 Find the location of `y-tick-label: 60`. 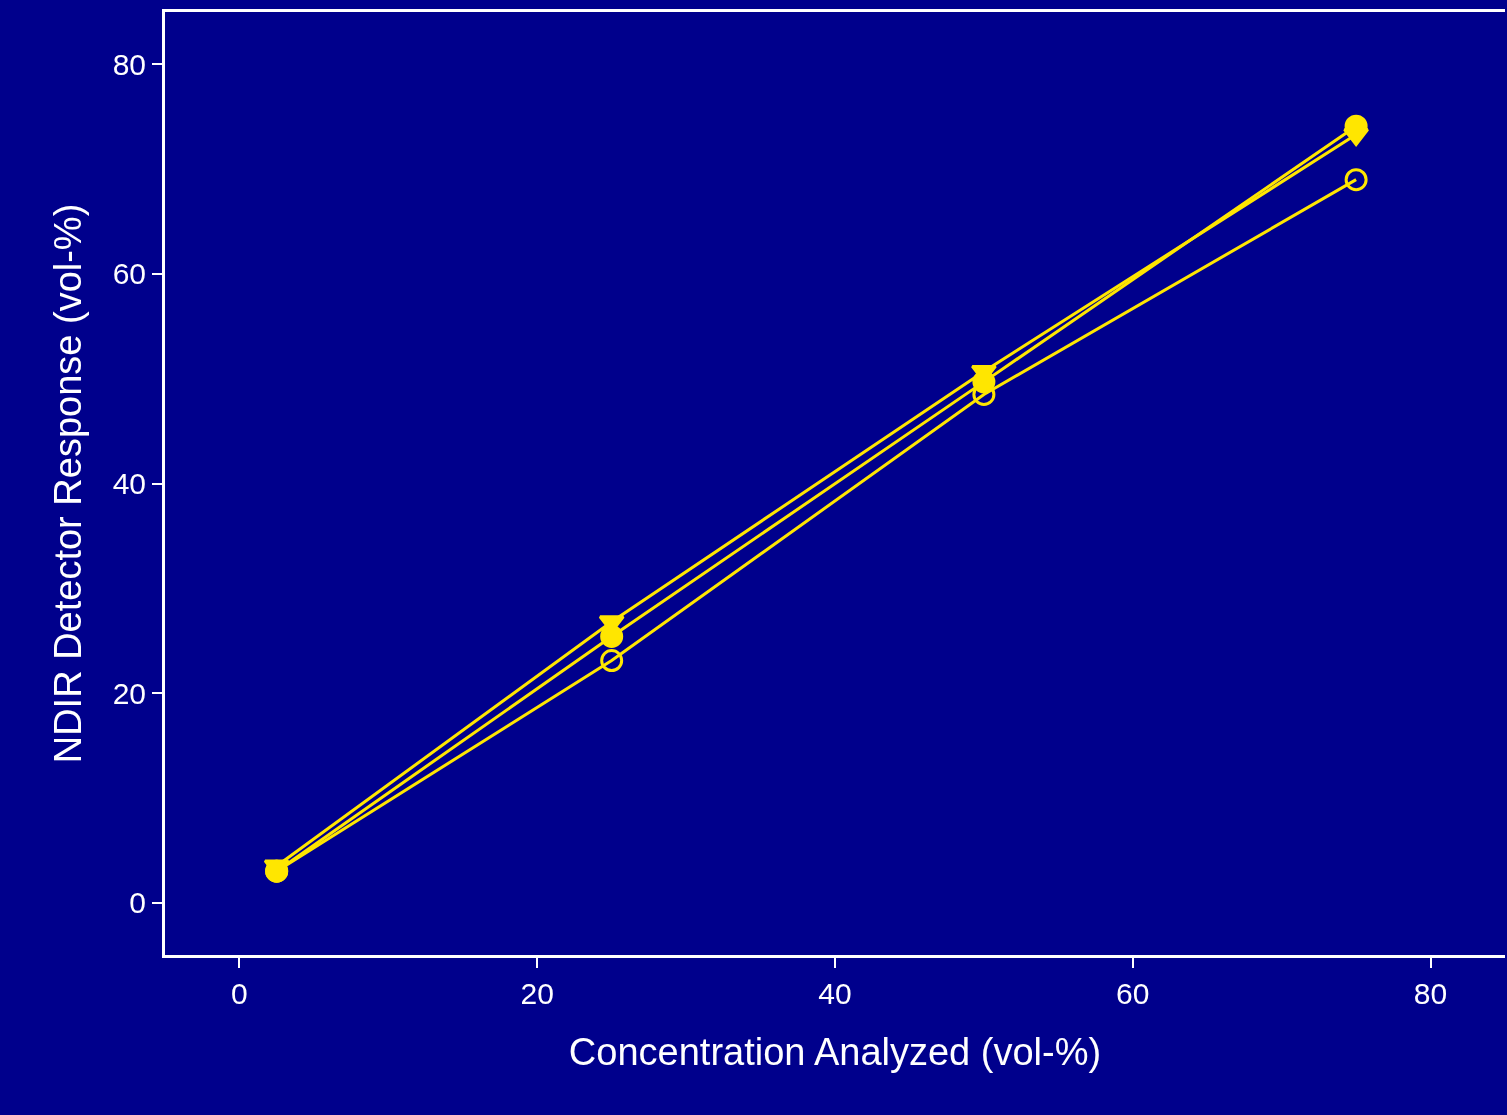

y-tick-label: 60 is located at coordinates (129, 274).